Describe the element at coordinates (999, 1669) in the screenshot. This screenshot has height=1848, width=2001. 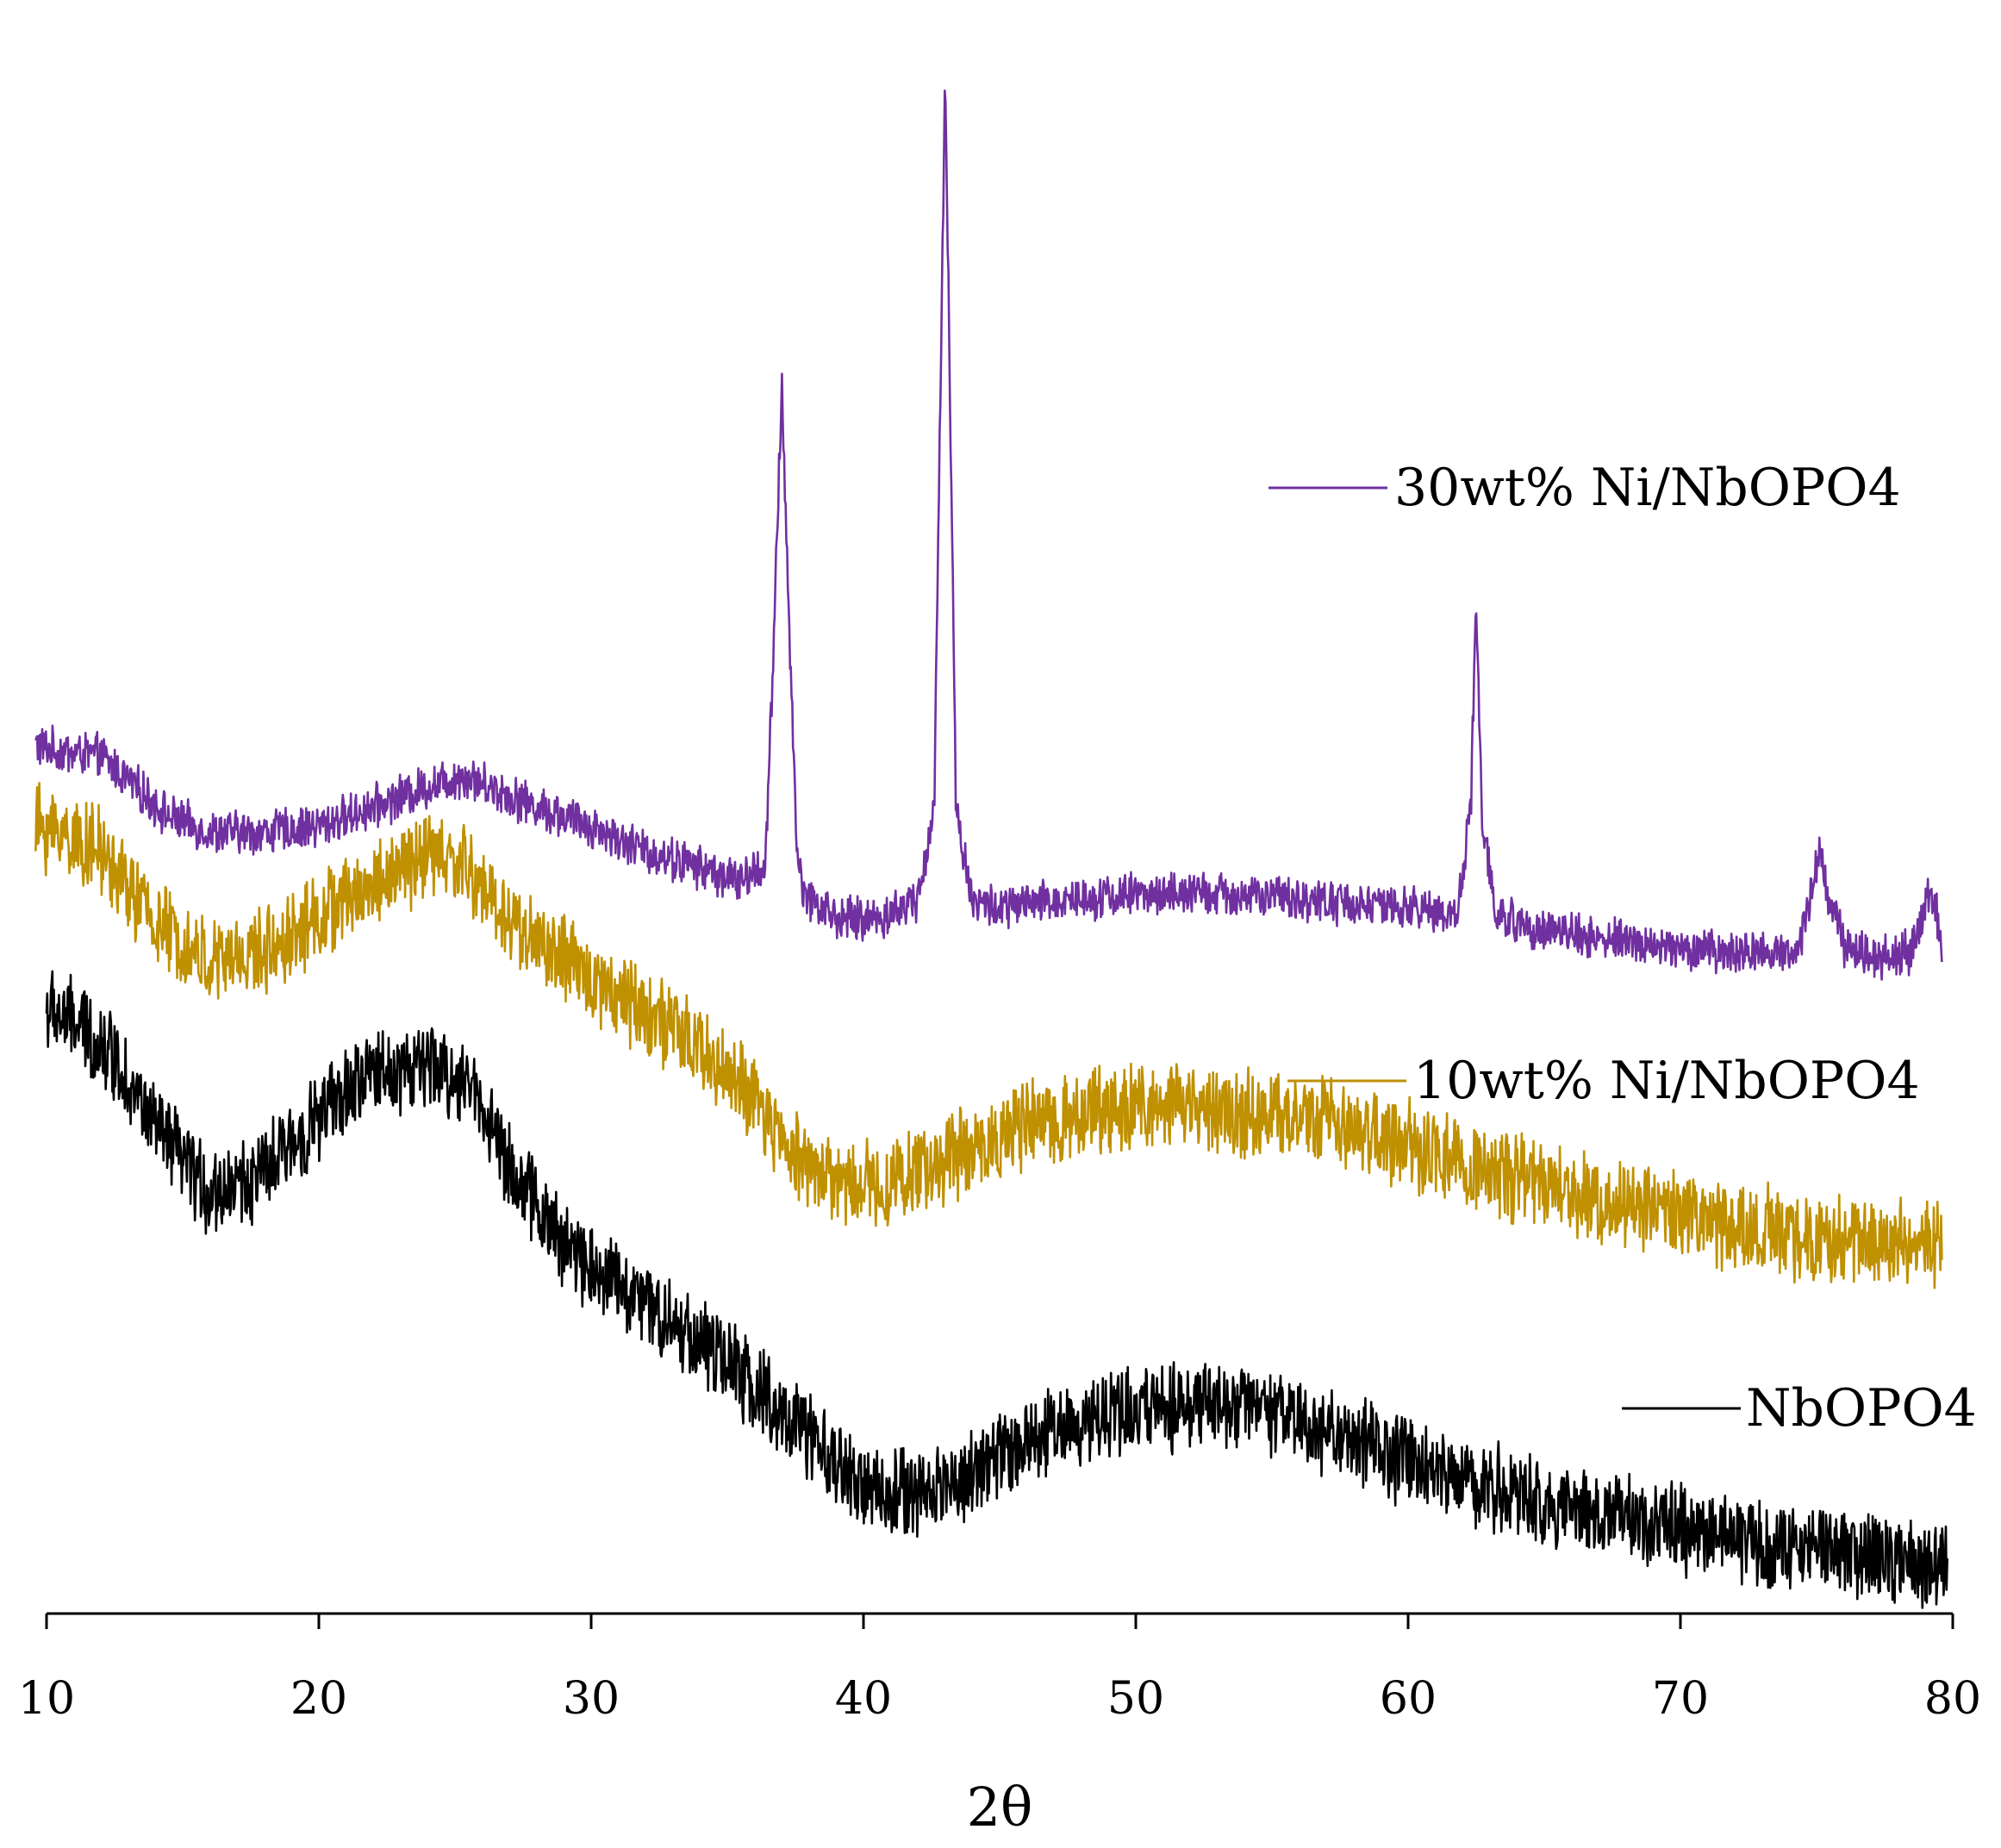
I see `x-axis-ticks: 10 20 30 40 50 60 70 80` at that location.